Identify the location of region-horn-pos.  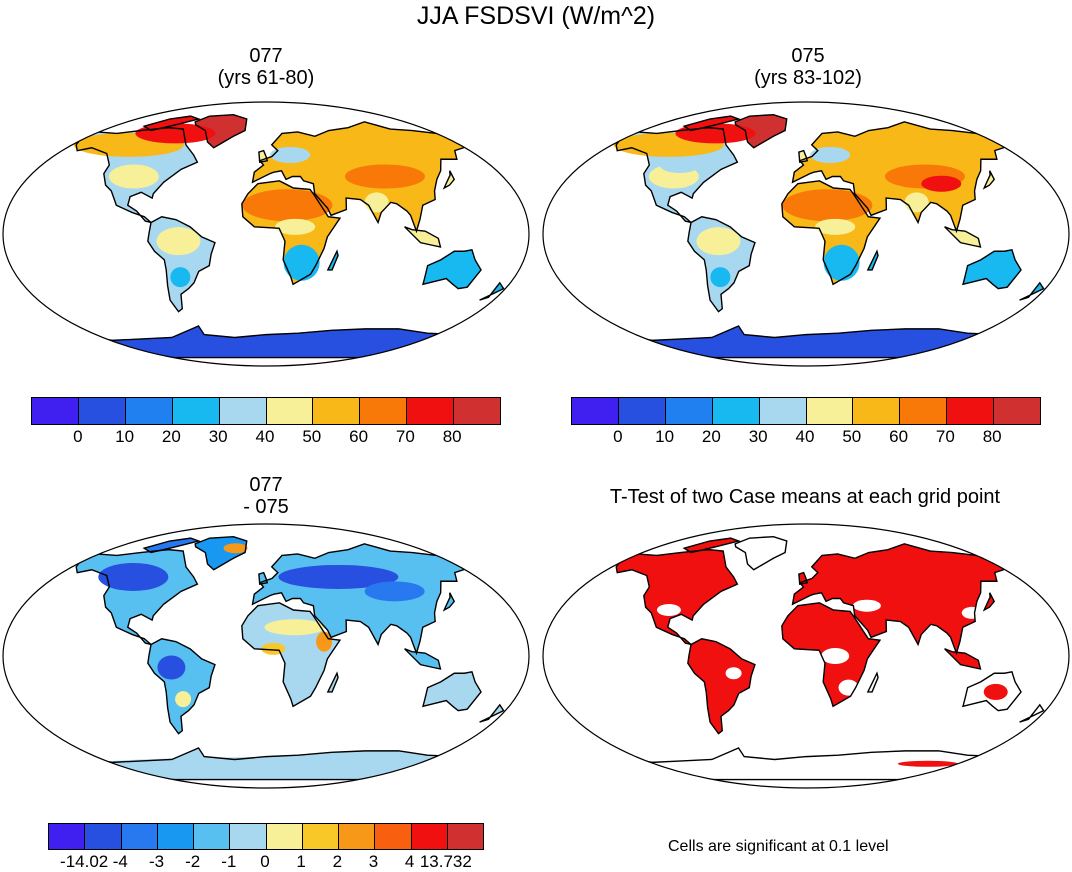
(324, 641).